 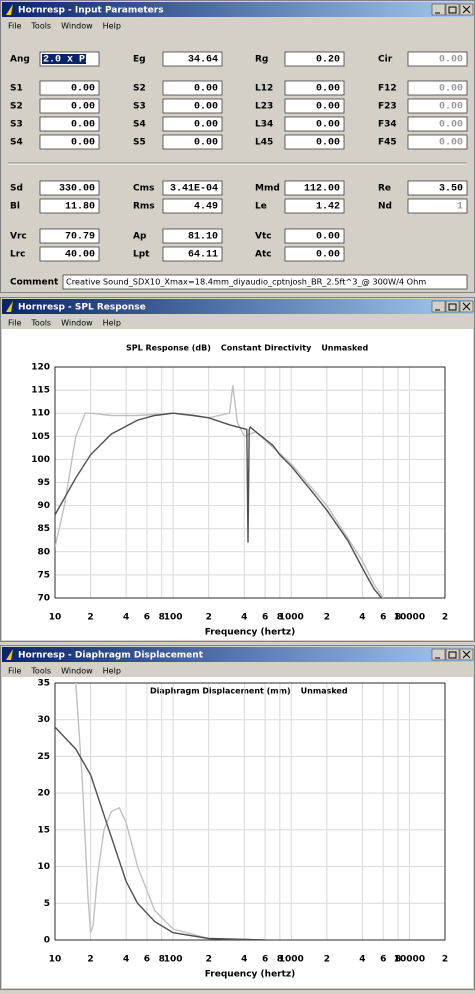 What do you see at coordinates (80, 255) in the screenshot?
I see `field-value: 40.00` at bounding box center [80, 255].